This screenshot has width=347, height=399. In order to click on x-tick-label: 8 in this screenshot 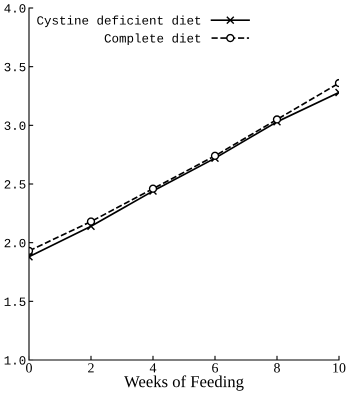, I will do `click(277, 368)`.